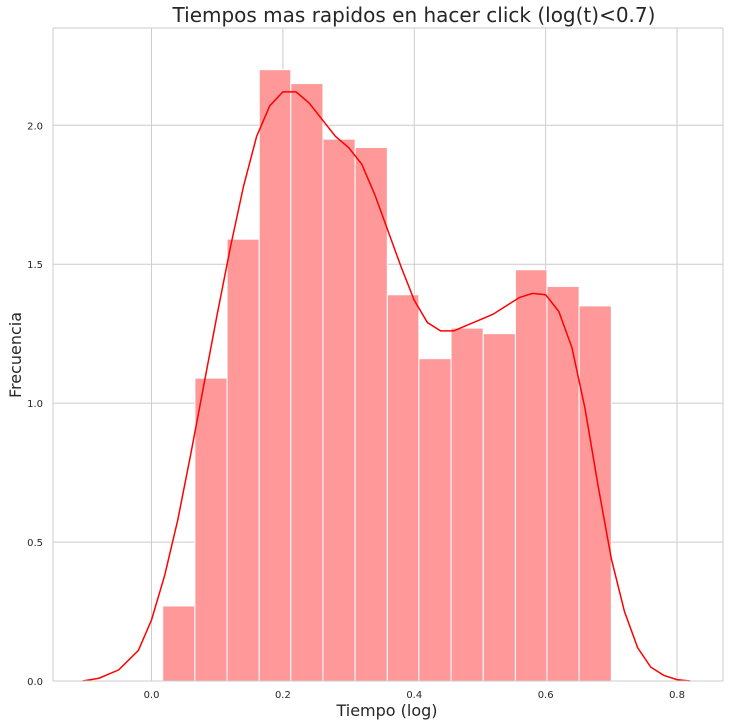  I want to click on x-tick-labels: 0.0 0.2 0.4 0.6 0.8, so click(414, 695).